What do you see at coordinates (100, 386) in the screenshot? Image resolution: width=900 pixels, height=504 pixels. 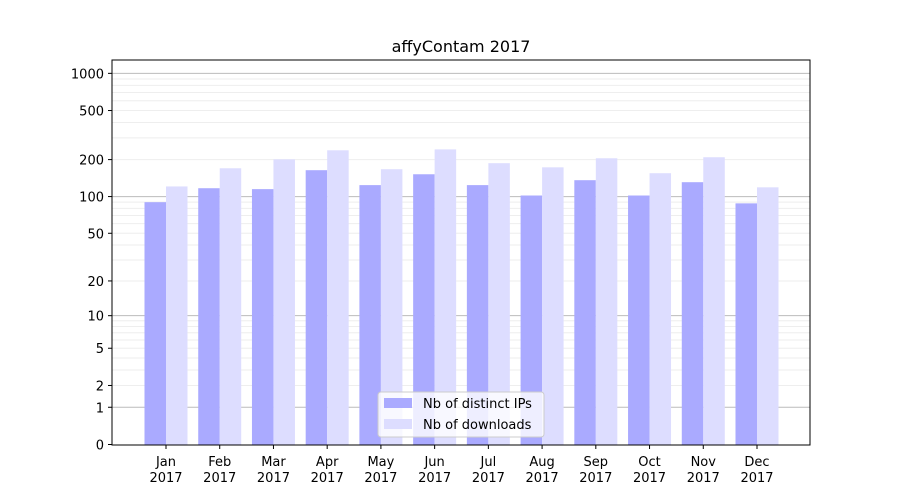 I see `y-tick-label: 2` at bounding box center [100, 386].